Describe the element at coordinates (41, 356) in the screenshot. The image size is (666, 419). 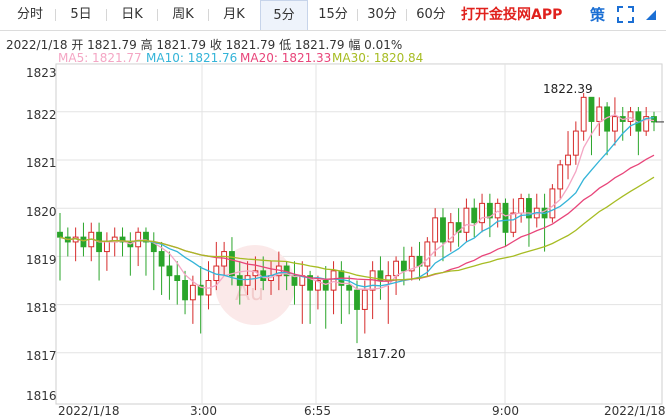
I see `y-tick-label: 1817` at that location.